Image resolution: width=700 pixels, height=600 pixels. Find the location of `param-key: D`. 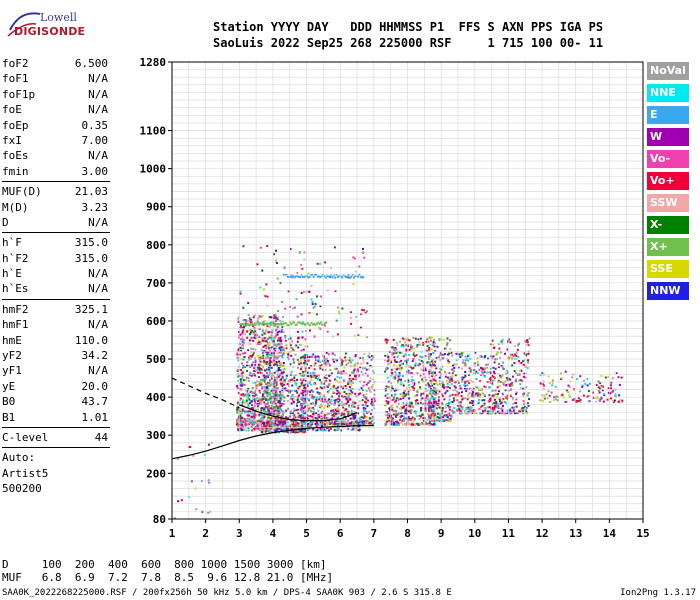

param-key: D is located at coordinates (5, 222).